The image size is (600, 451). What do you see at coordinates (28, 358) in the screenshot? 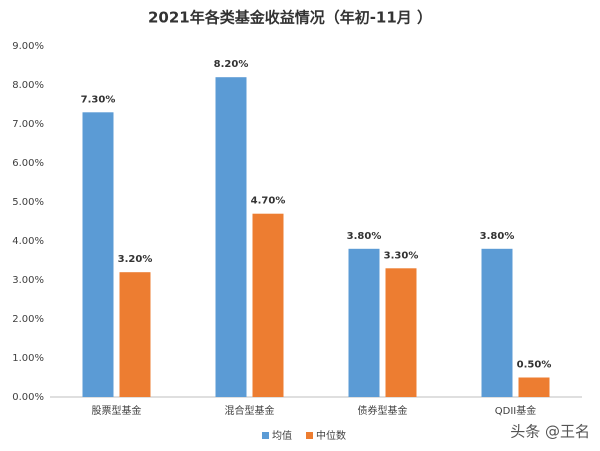
I see `y-tick-label: 1.00%` at bounding box center [28, 358].